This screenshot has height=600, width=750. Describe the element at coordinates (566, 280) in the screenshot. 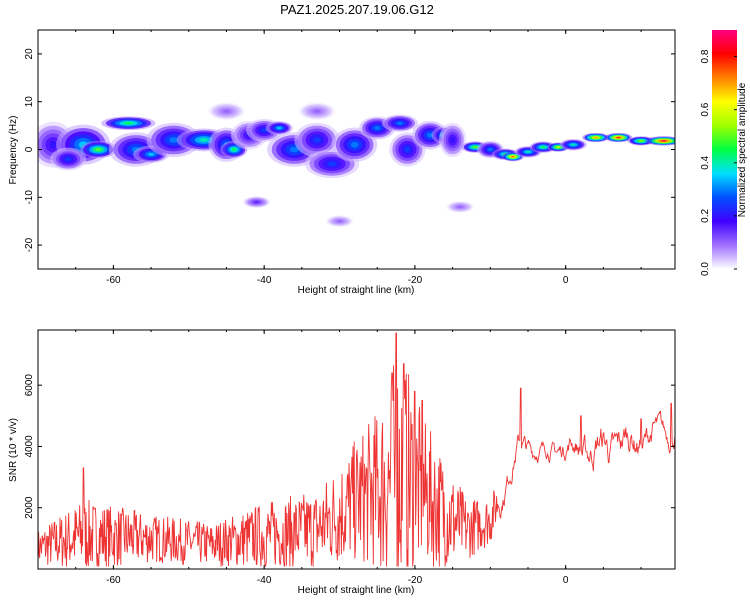

I see `spectrogram-xtick-label-3: 0` at that location.